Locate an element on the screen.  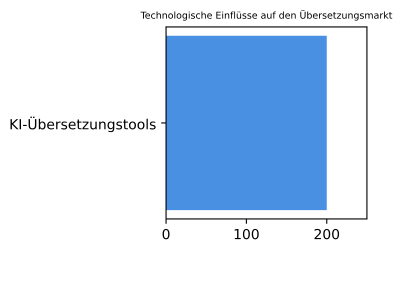
x-tick-label: 200 is located at coordinates (327, 234).